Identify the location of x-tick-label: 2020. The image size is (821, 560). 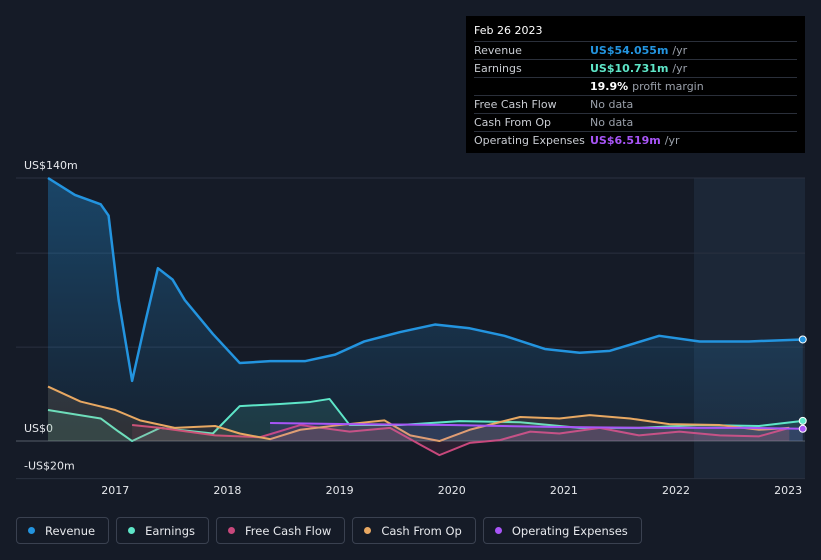
(452, 490).